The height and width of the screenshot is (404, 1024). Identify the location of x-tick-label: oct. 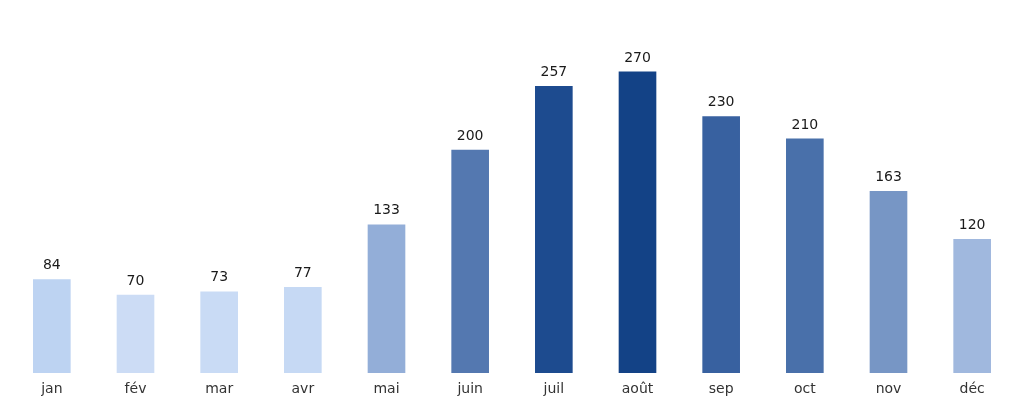
(805, 388).